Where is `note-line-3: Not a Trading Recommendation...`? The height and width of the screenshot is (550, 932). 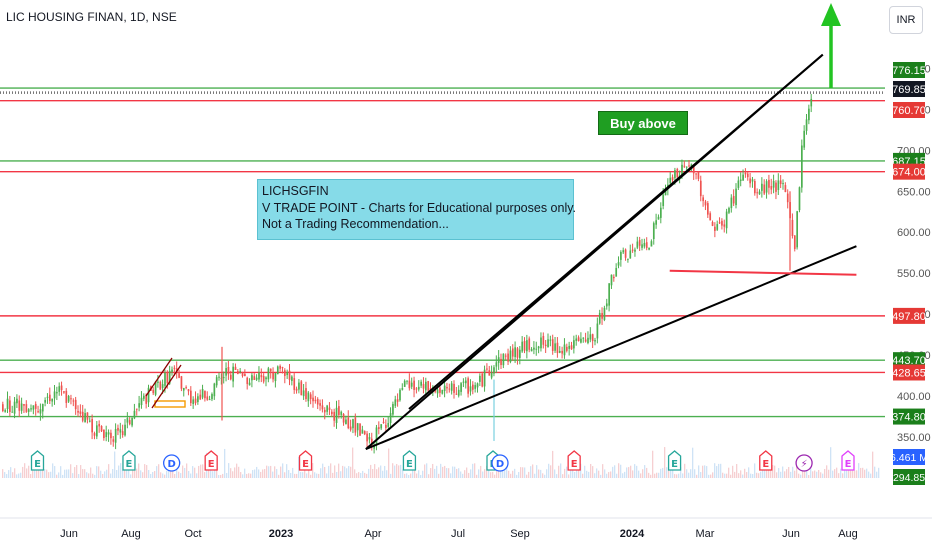 note-line-3: Not a Trading Recommendation... is located at coordinates (355, 224).